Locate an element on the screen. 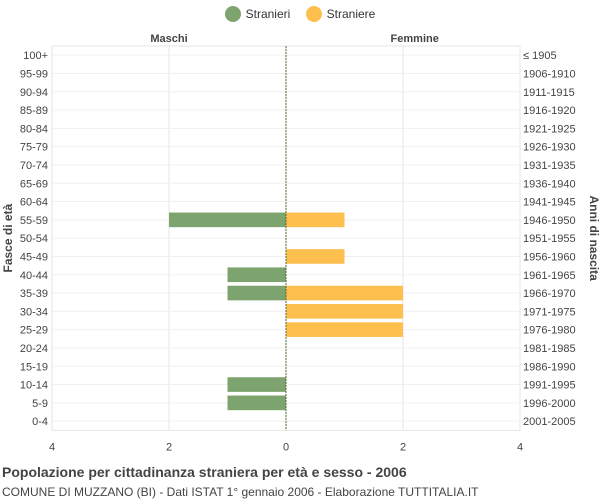 This screenshot has width=600, height=500. legend: Stranieri Straniere is located at coordinates (300, 15).